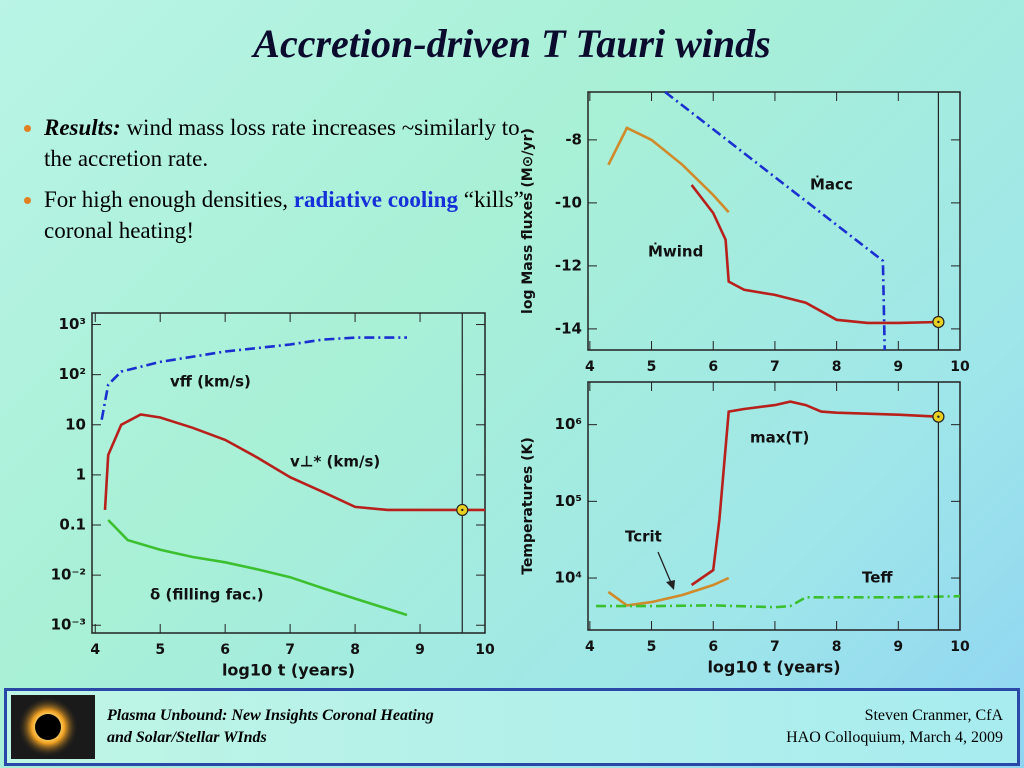 This screenshot has width=1024, height=768. Describe the element at coordinates (68, 625) in the screenshot. I see `y-tick-label: 10⁻³` at that location.